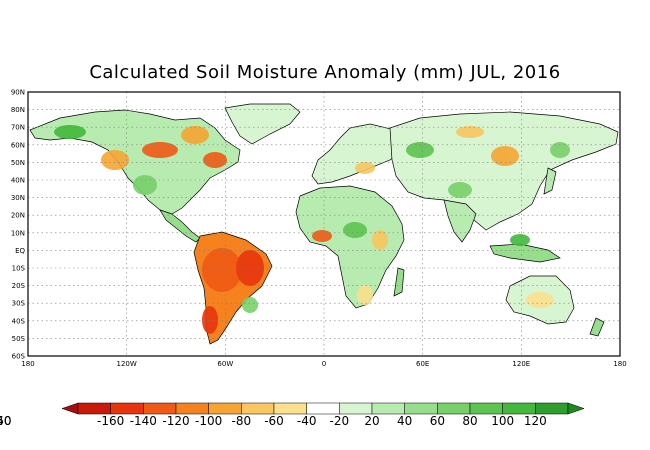  I want to click on colorbar-tick-label: 20, so click(371, 421).